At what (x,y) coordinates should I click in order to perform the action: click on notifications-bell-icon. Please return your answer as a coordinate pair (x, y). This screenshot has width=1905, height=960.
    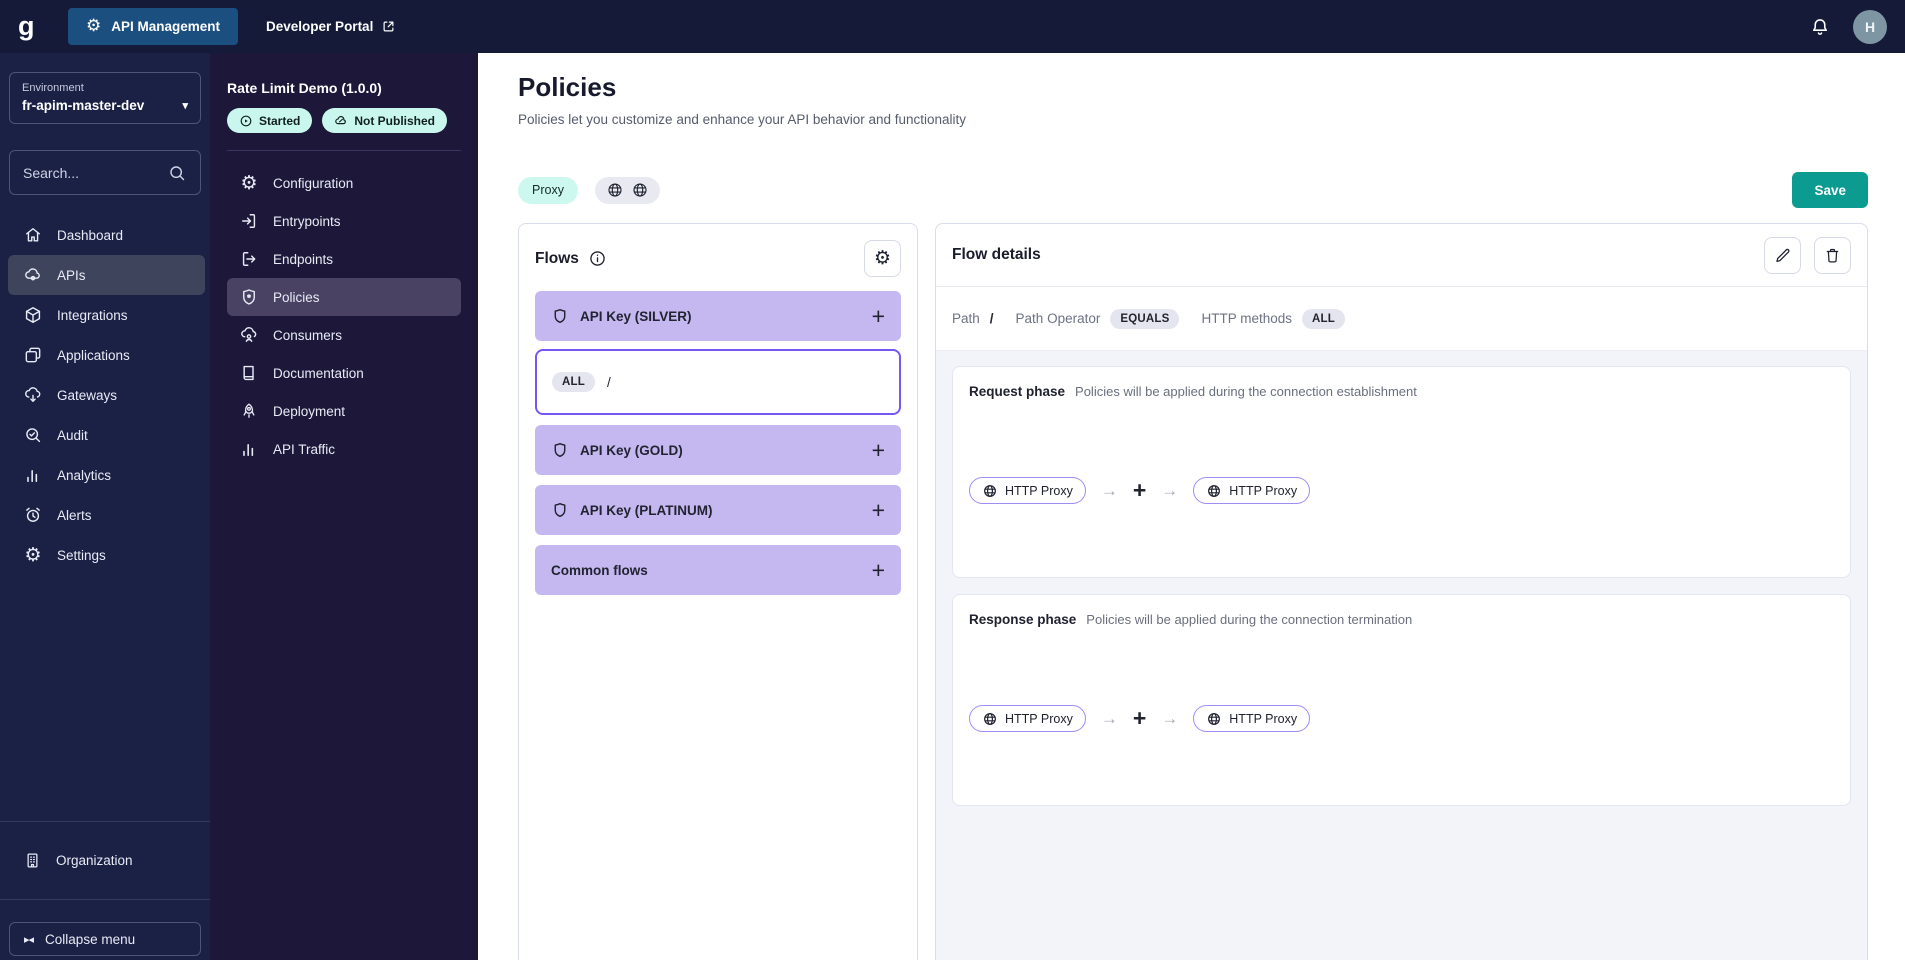
    Looking at the image, I should click on (1820, 27).